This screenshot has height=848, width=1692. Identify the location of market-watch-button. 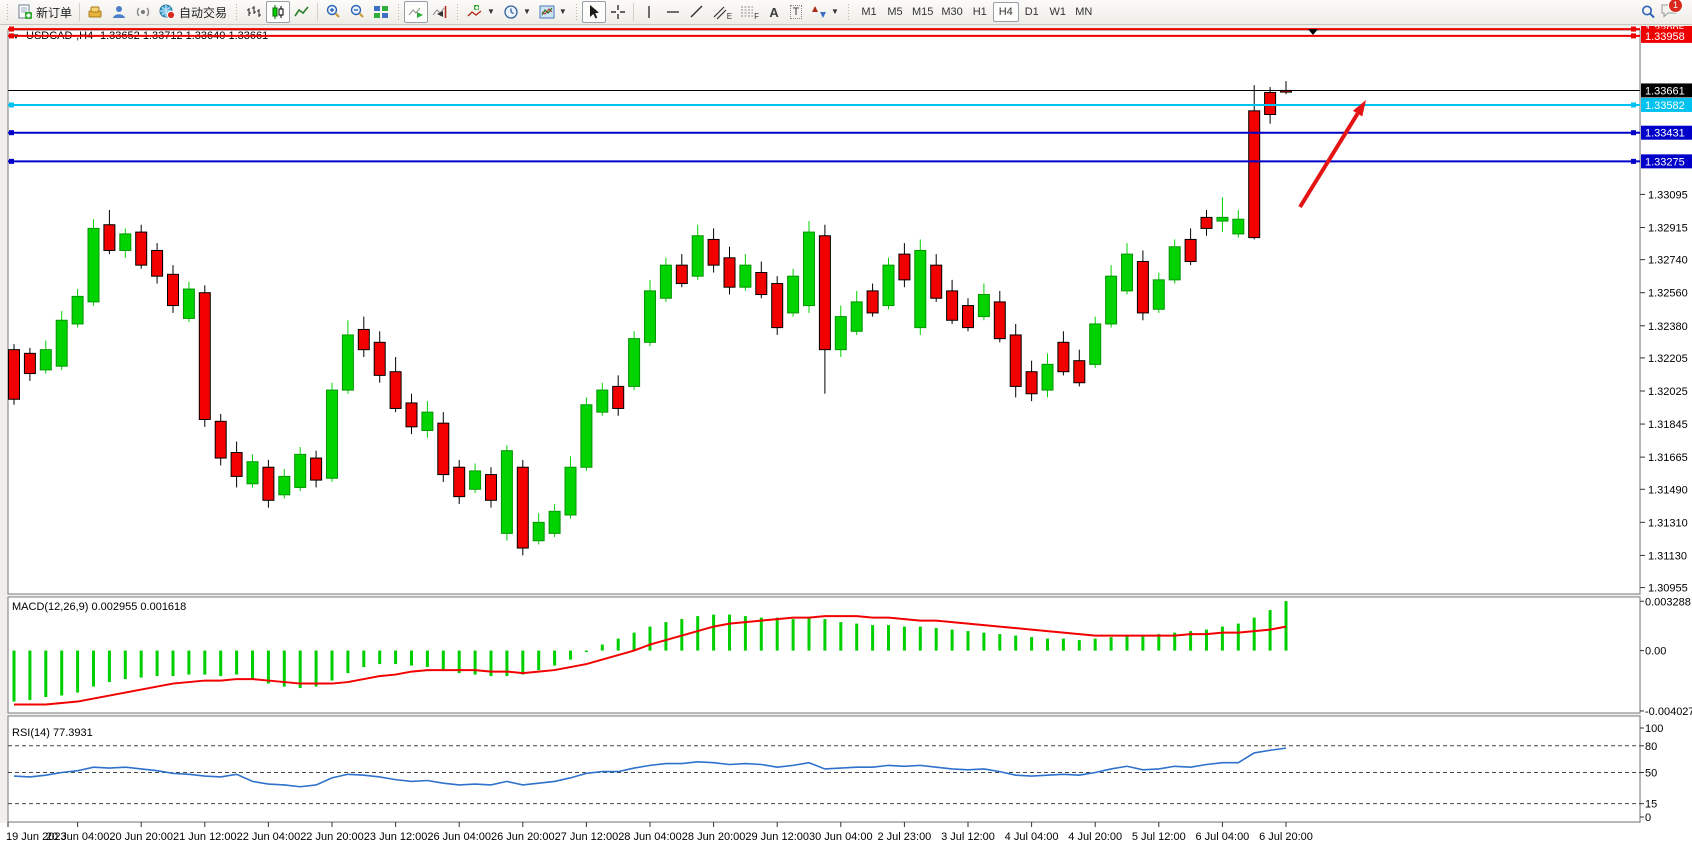
(95, 12).